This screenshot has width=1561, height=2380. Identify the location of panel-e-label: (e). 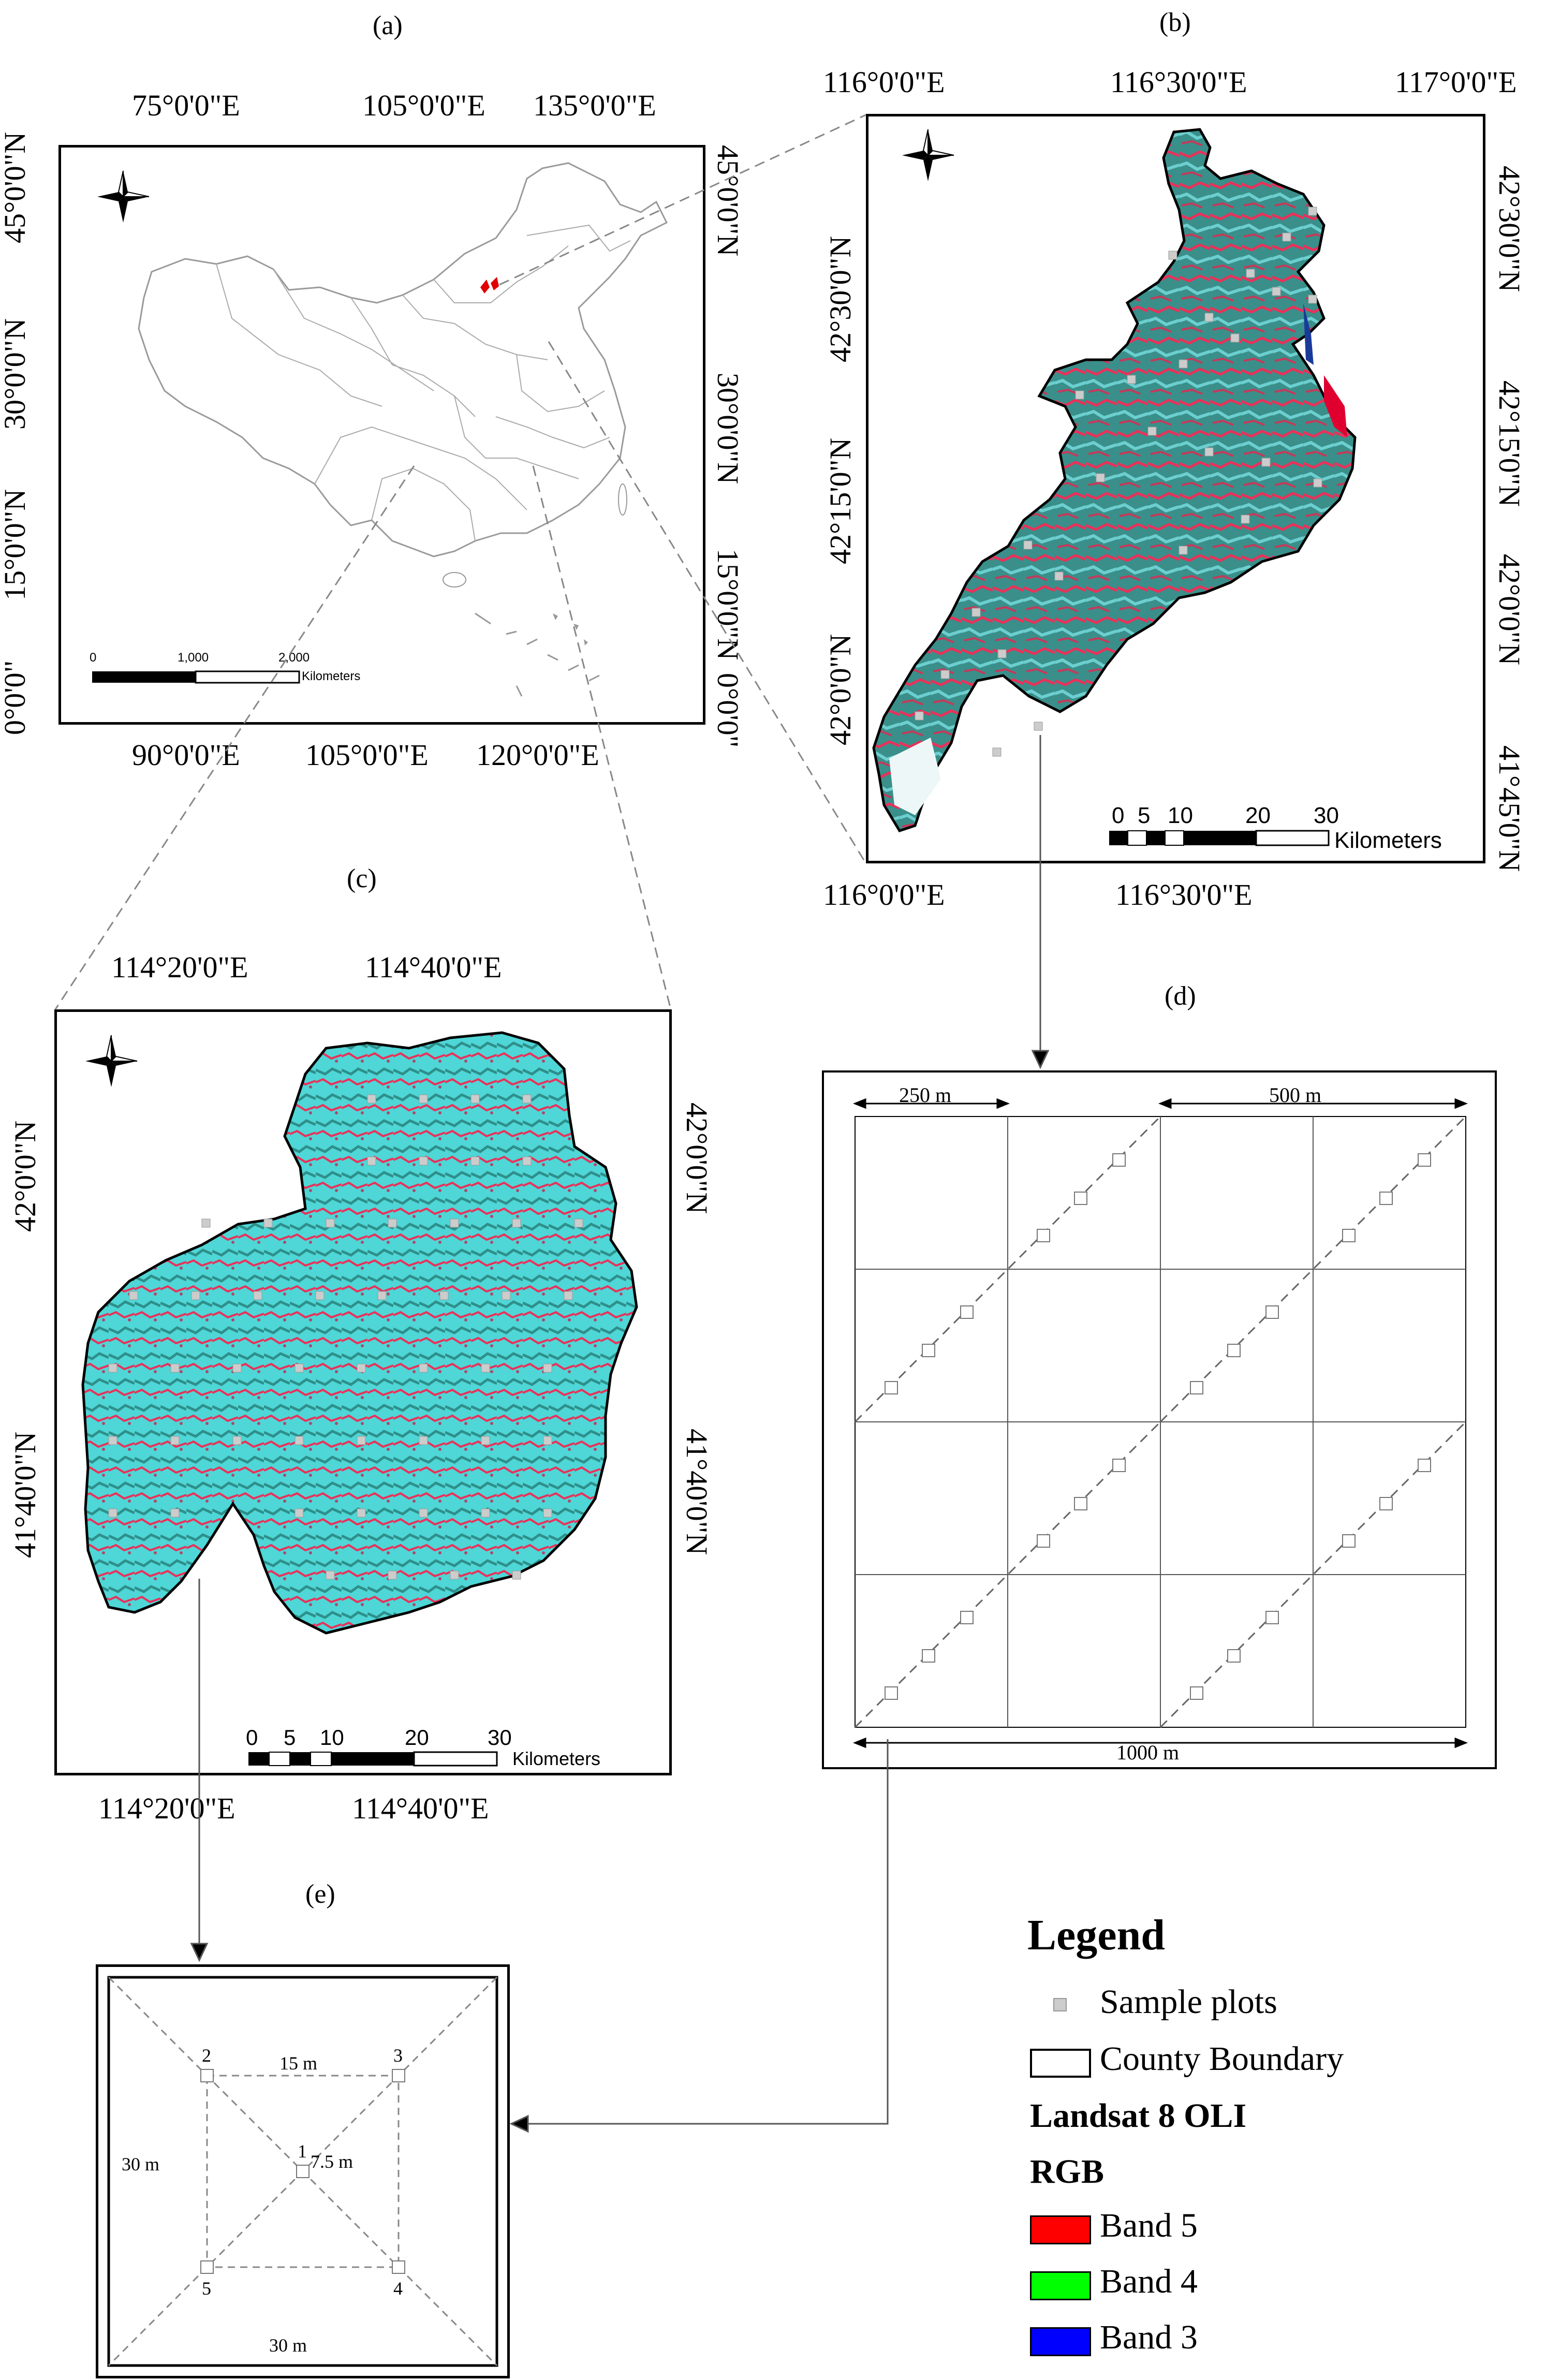
(320, 1894).